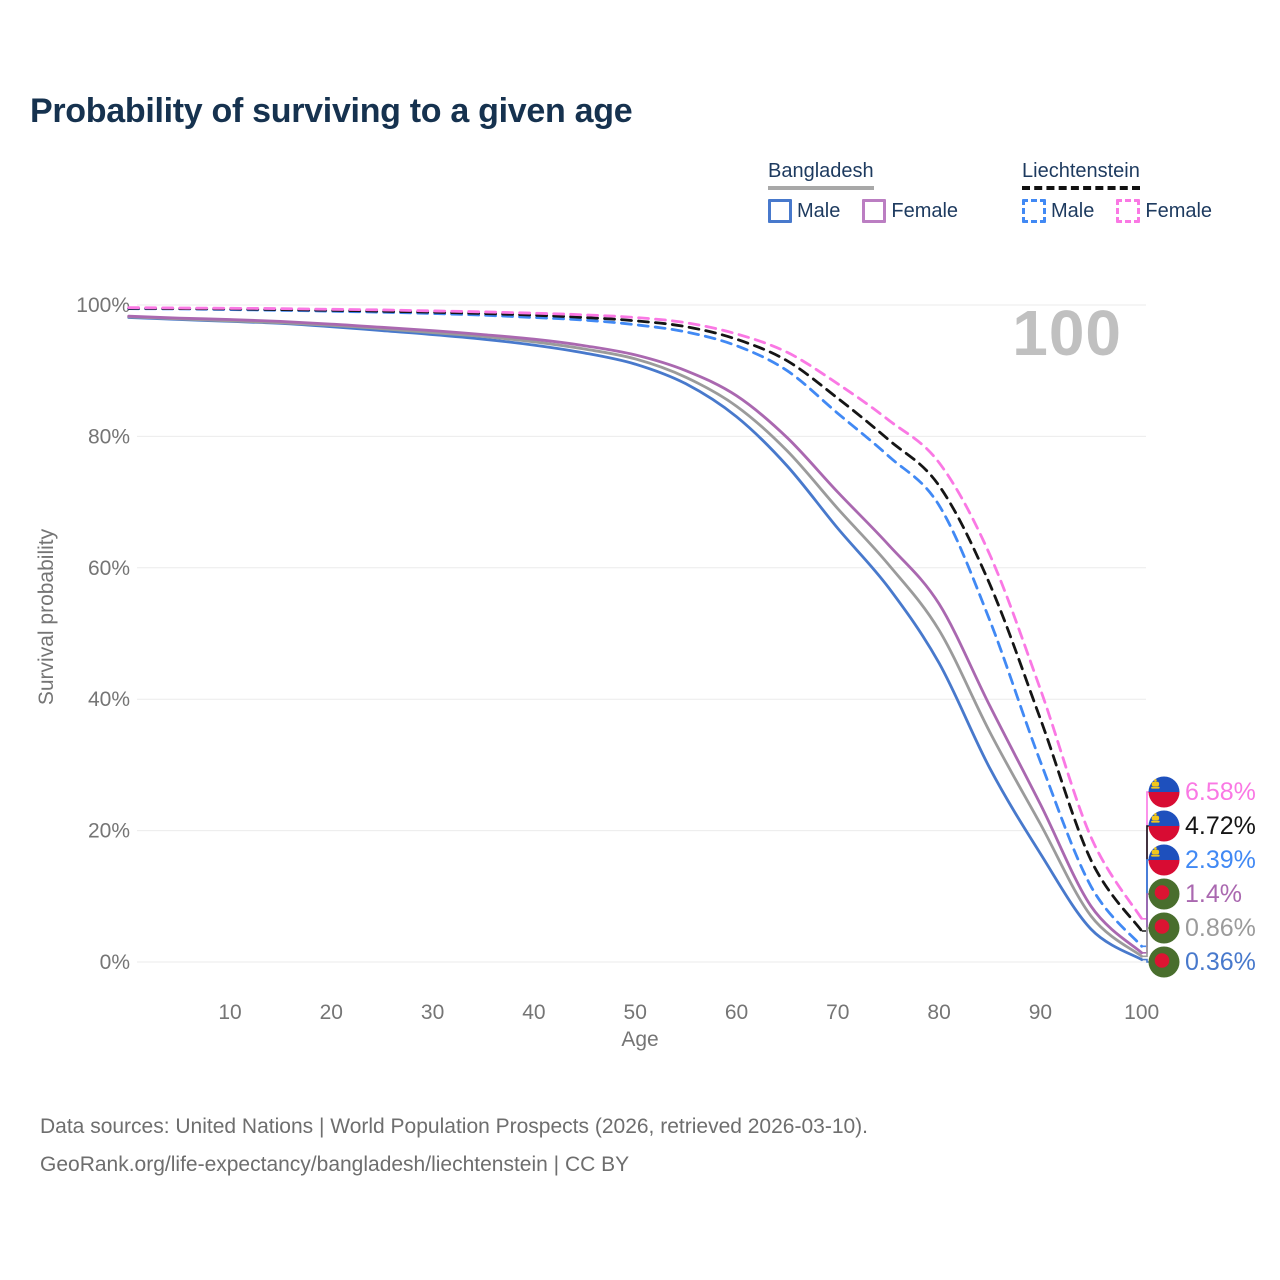 The width and height of the screenshot is (1280, 1280). I want to click on end-value-label-liechtenstein-female: 6.58%, so click(1220, 792).